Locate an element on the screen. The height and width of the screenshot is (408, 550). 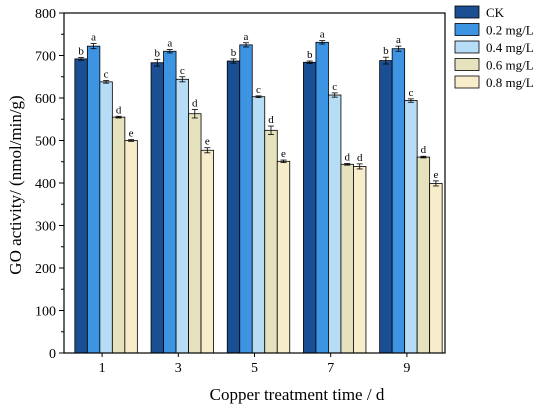
y-tick-label: 0 is located at coordinates (52, 354).